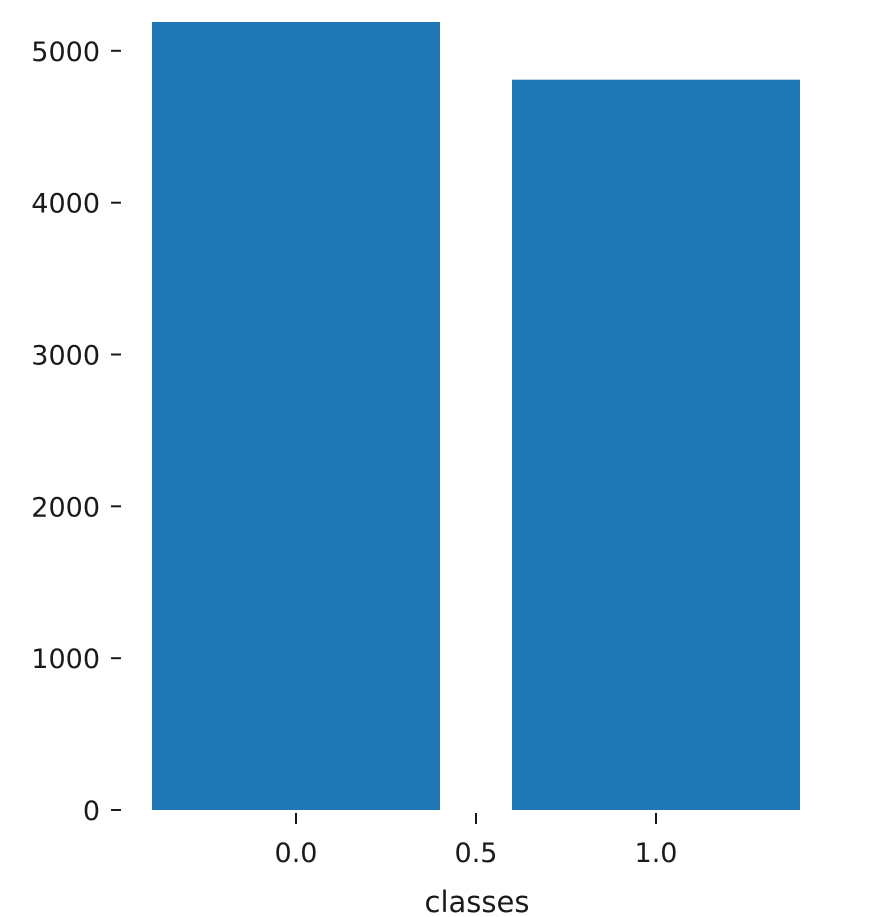  I want to click on x-tick-label-0: 0.0, so click(296, 853).